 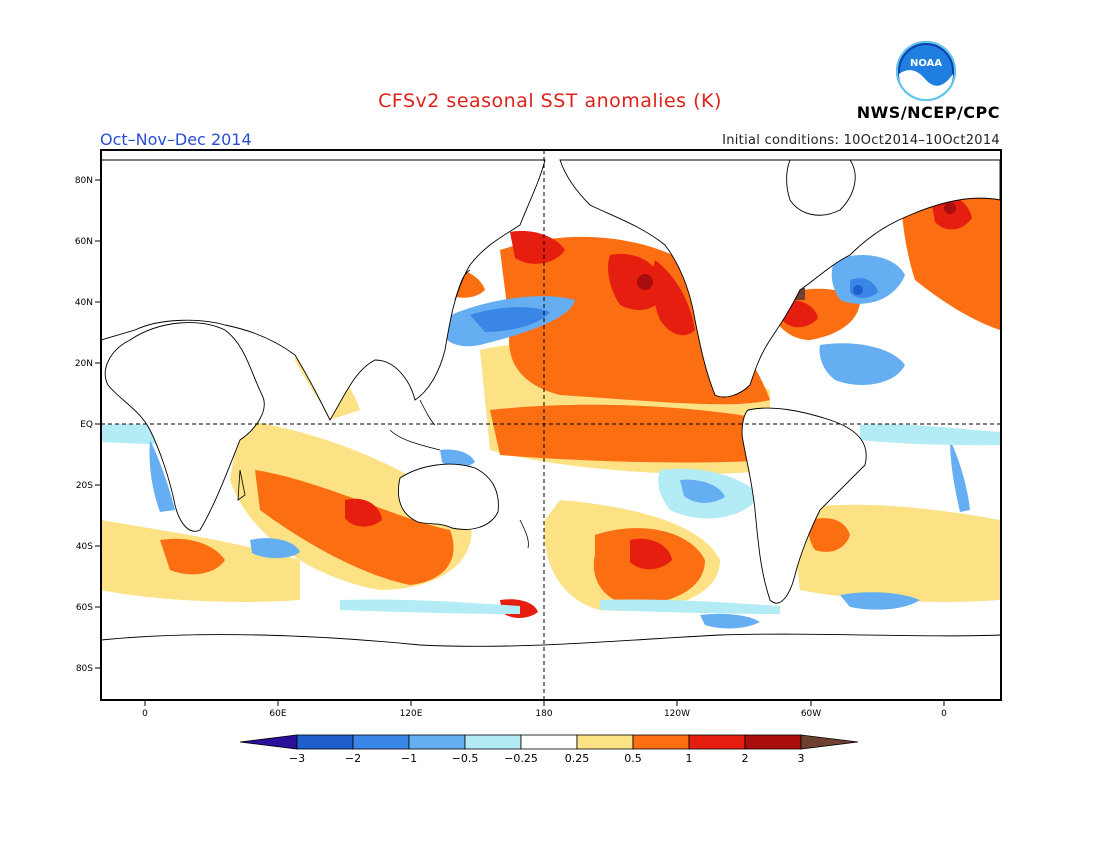 I want to click on lat-tick-label: 80N, so click(x=84, y=181).